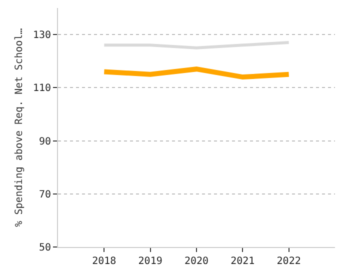 This screenshot has width=350, height=275. Describe the element at coordinates (196, 261) in the screenshot. I see `x-tick-label: 2020` at that location.